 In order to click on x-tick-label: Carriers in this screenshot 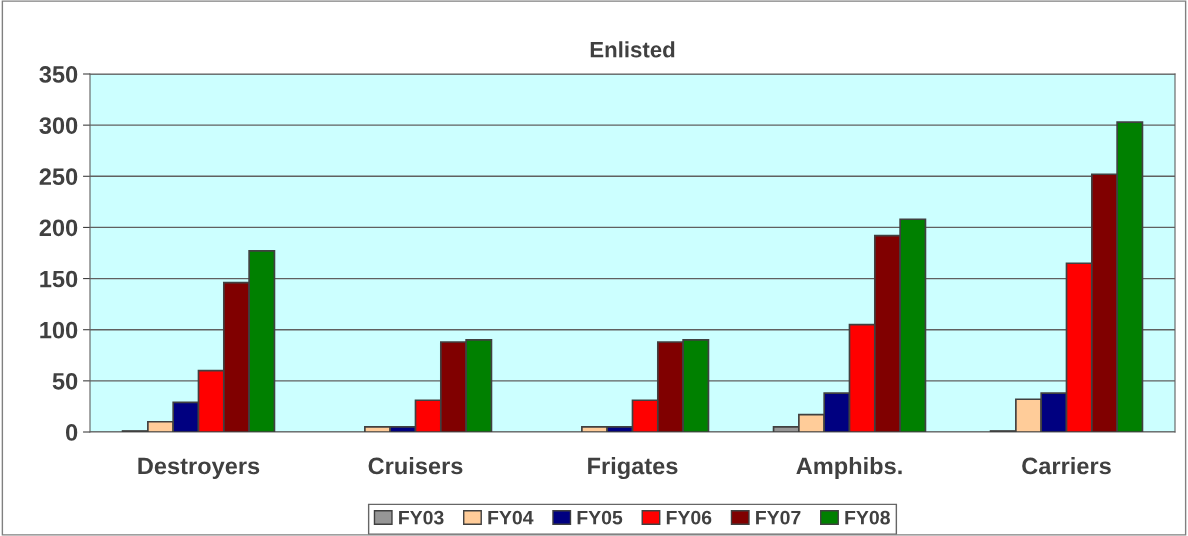, I will do `click(1066, 466)`.